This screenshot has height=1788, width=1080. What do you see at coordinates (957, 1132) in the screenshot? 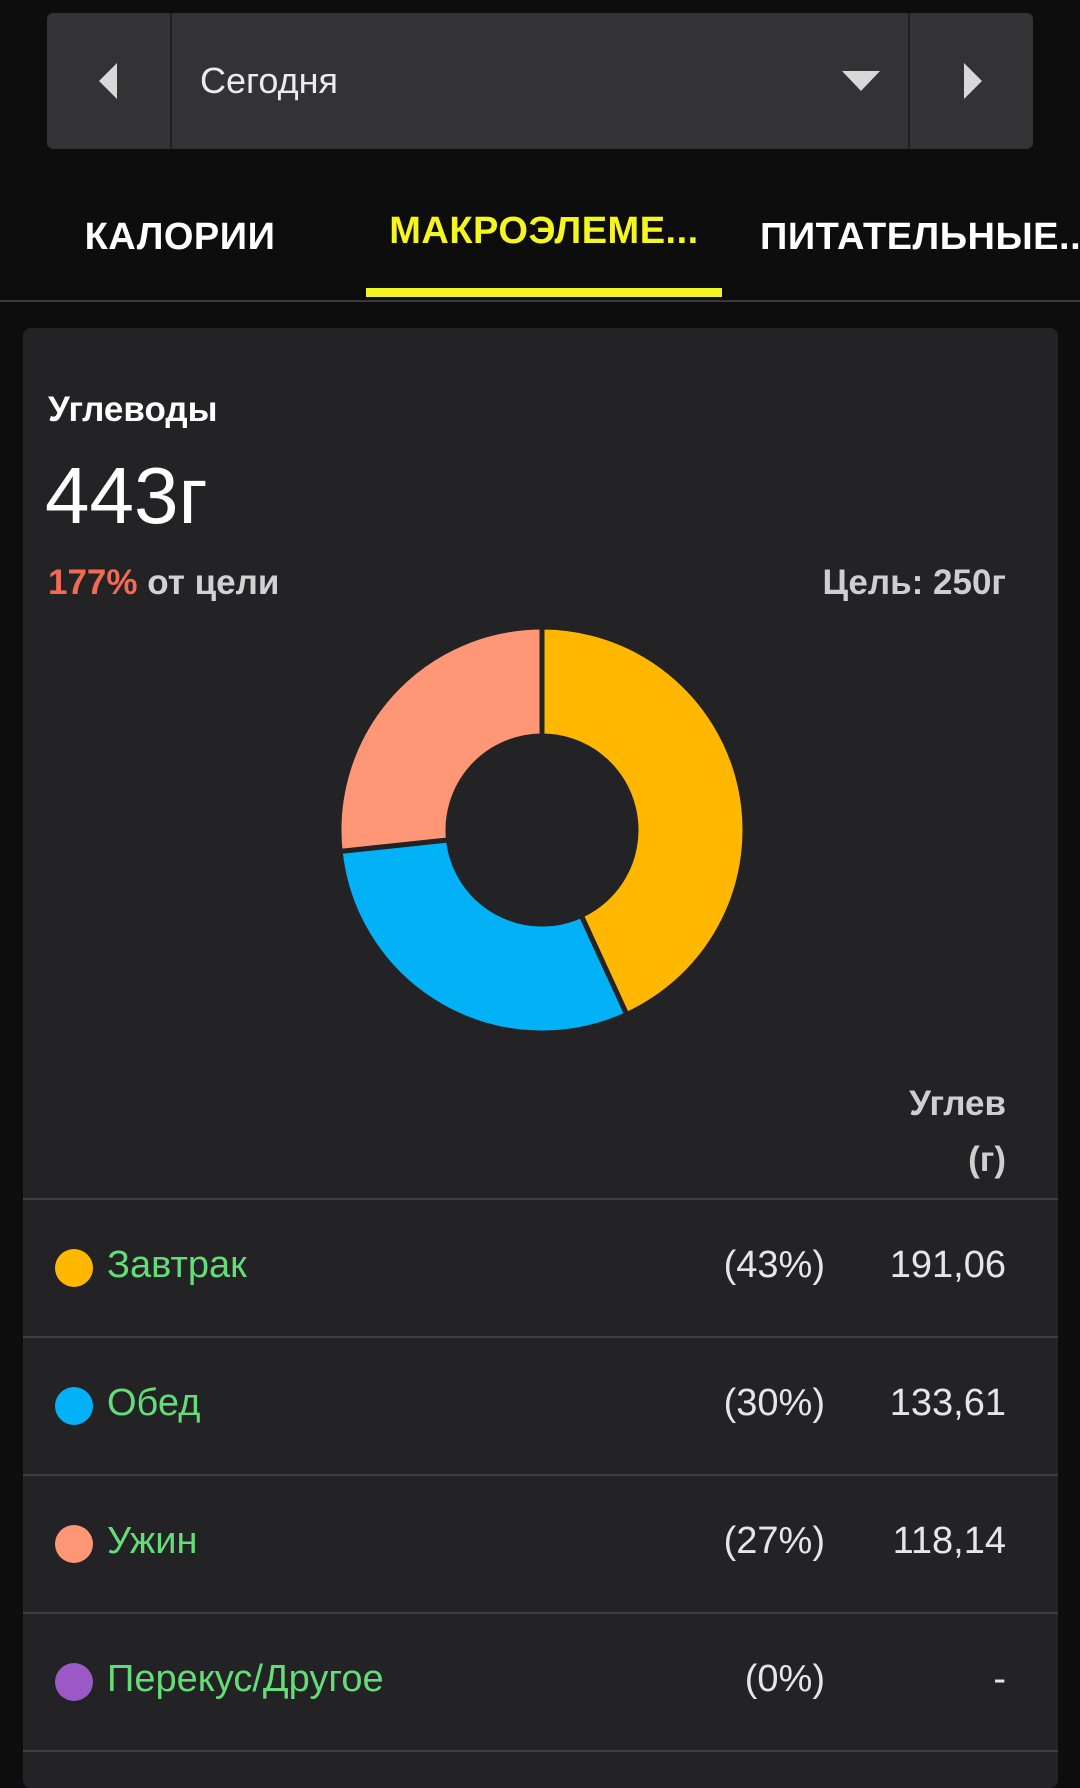
I see `column-header: Углев (г)` at bounding box center [957, 1132].